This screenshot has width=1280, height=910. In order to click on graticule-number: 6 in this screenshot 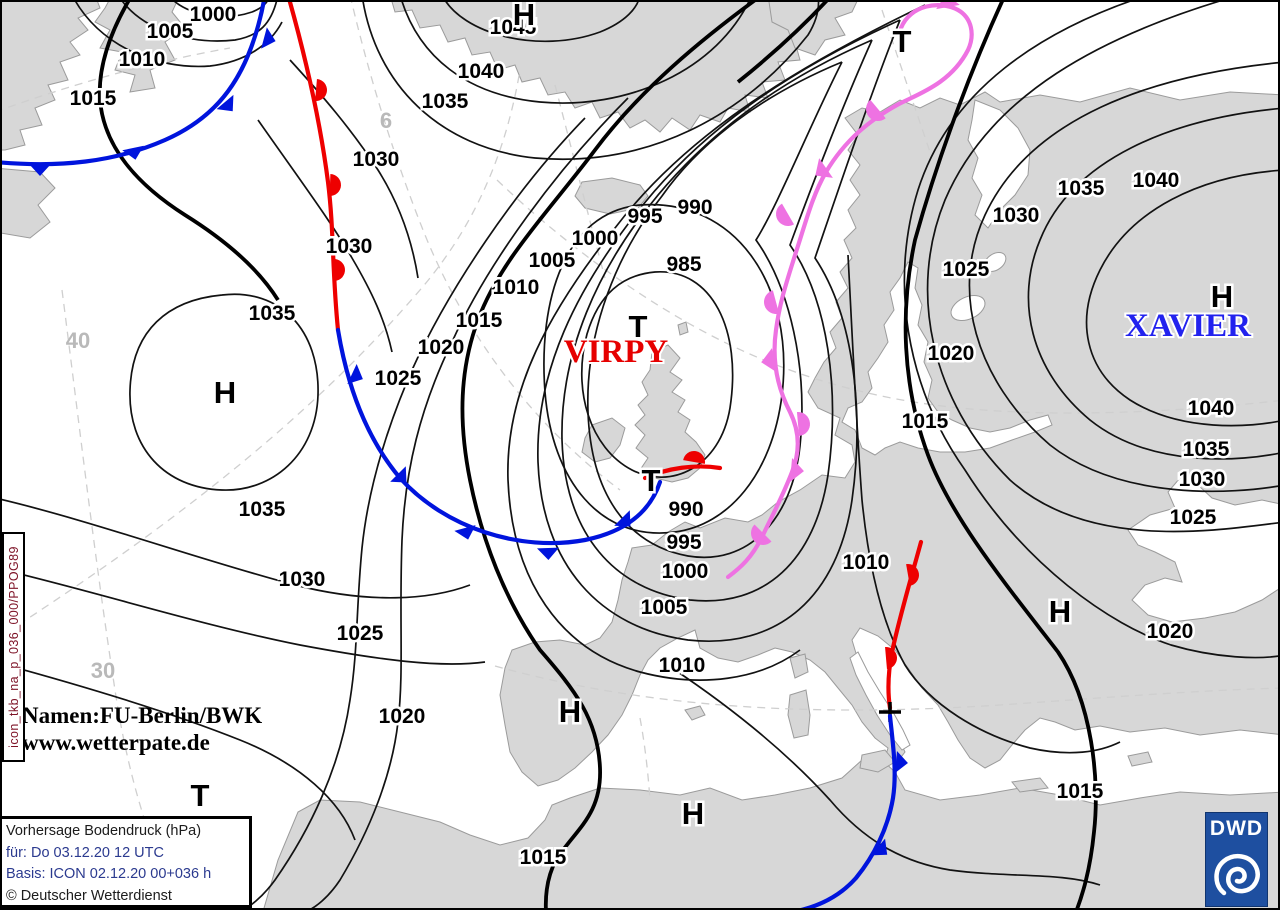, I will do `click(386, 120)`.